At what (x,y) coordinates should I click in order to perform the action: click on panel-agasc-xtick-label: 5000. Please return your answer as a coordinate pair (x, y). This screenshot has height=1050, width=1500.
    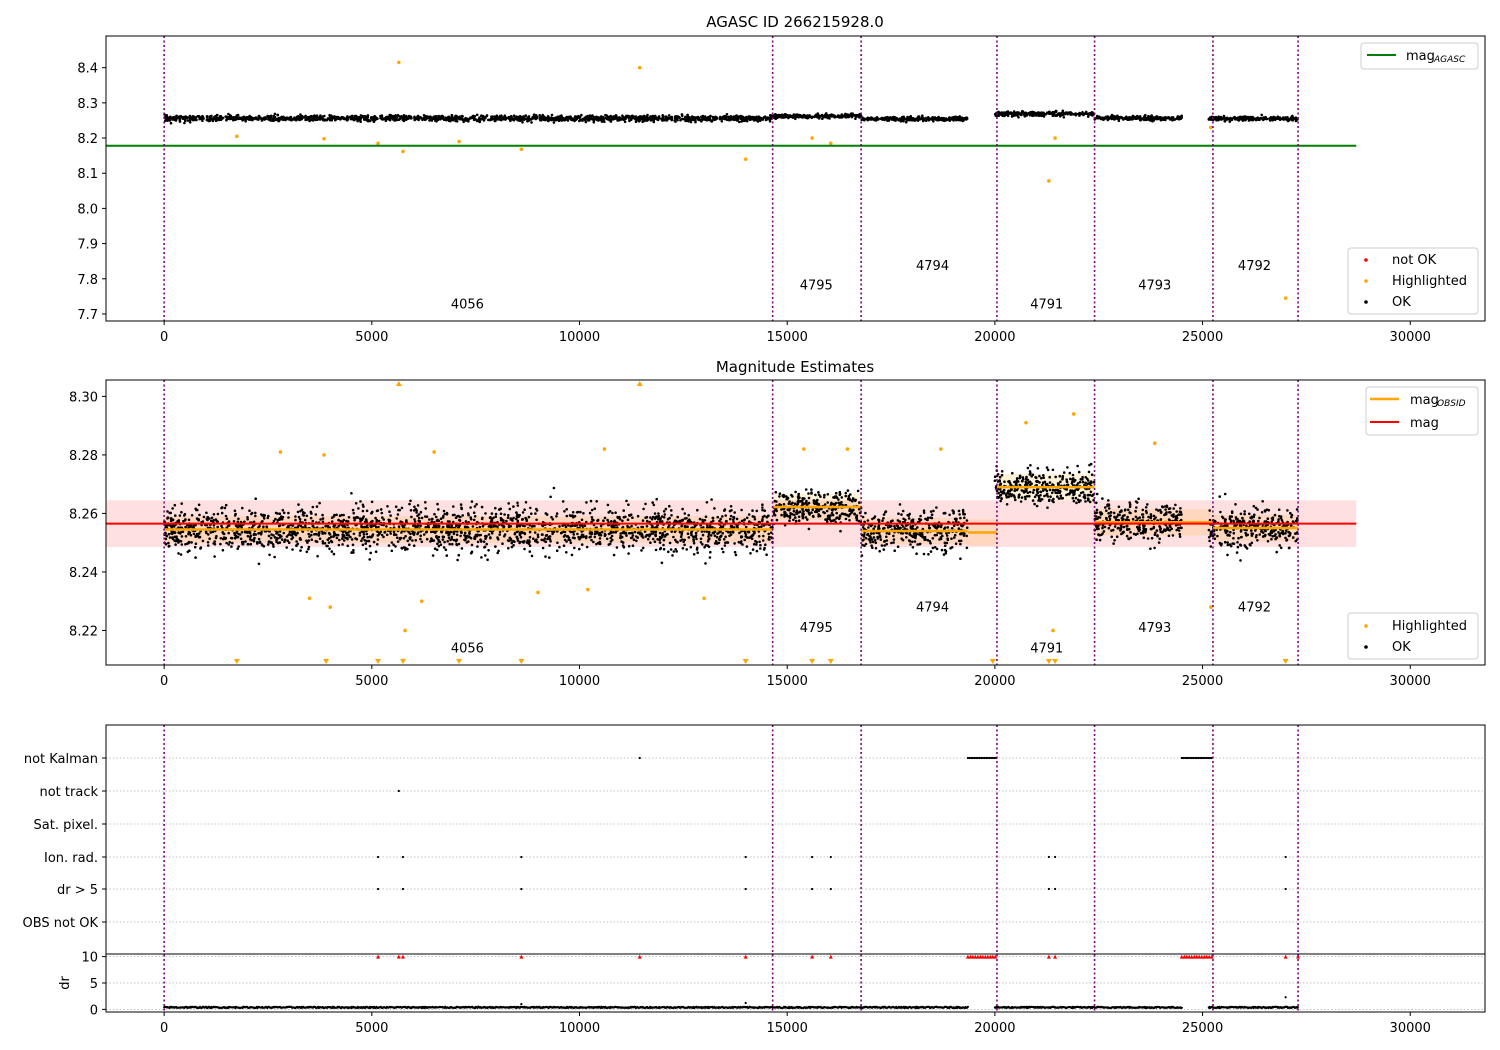
    Looking at the image, I should click on (371, 337).